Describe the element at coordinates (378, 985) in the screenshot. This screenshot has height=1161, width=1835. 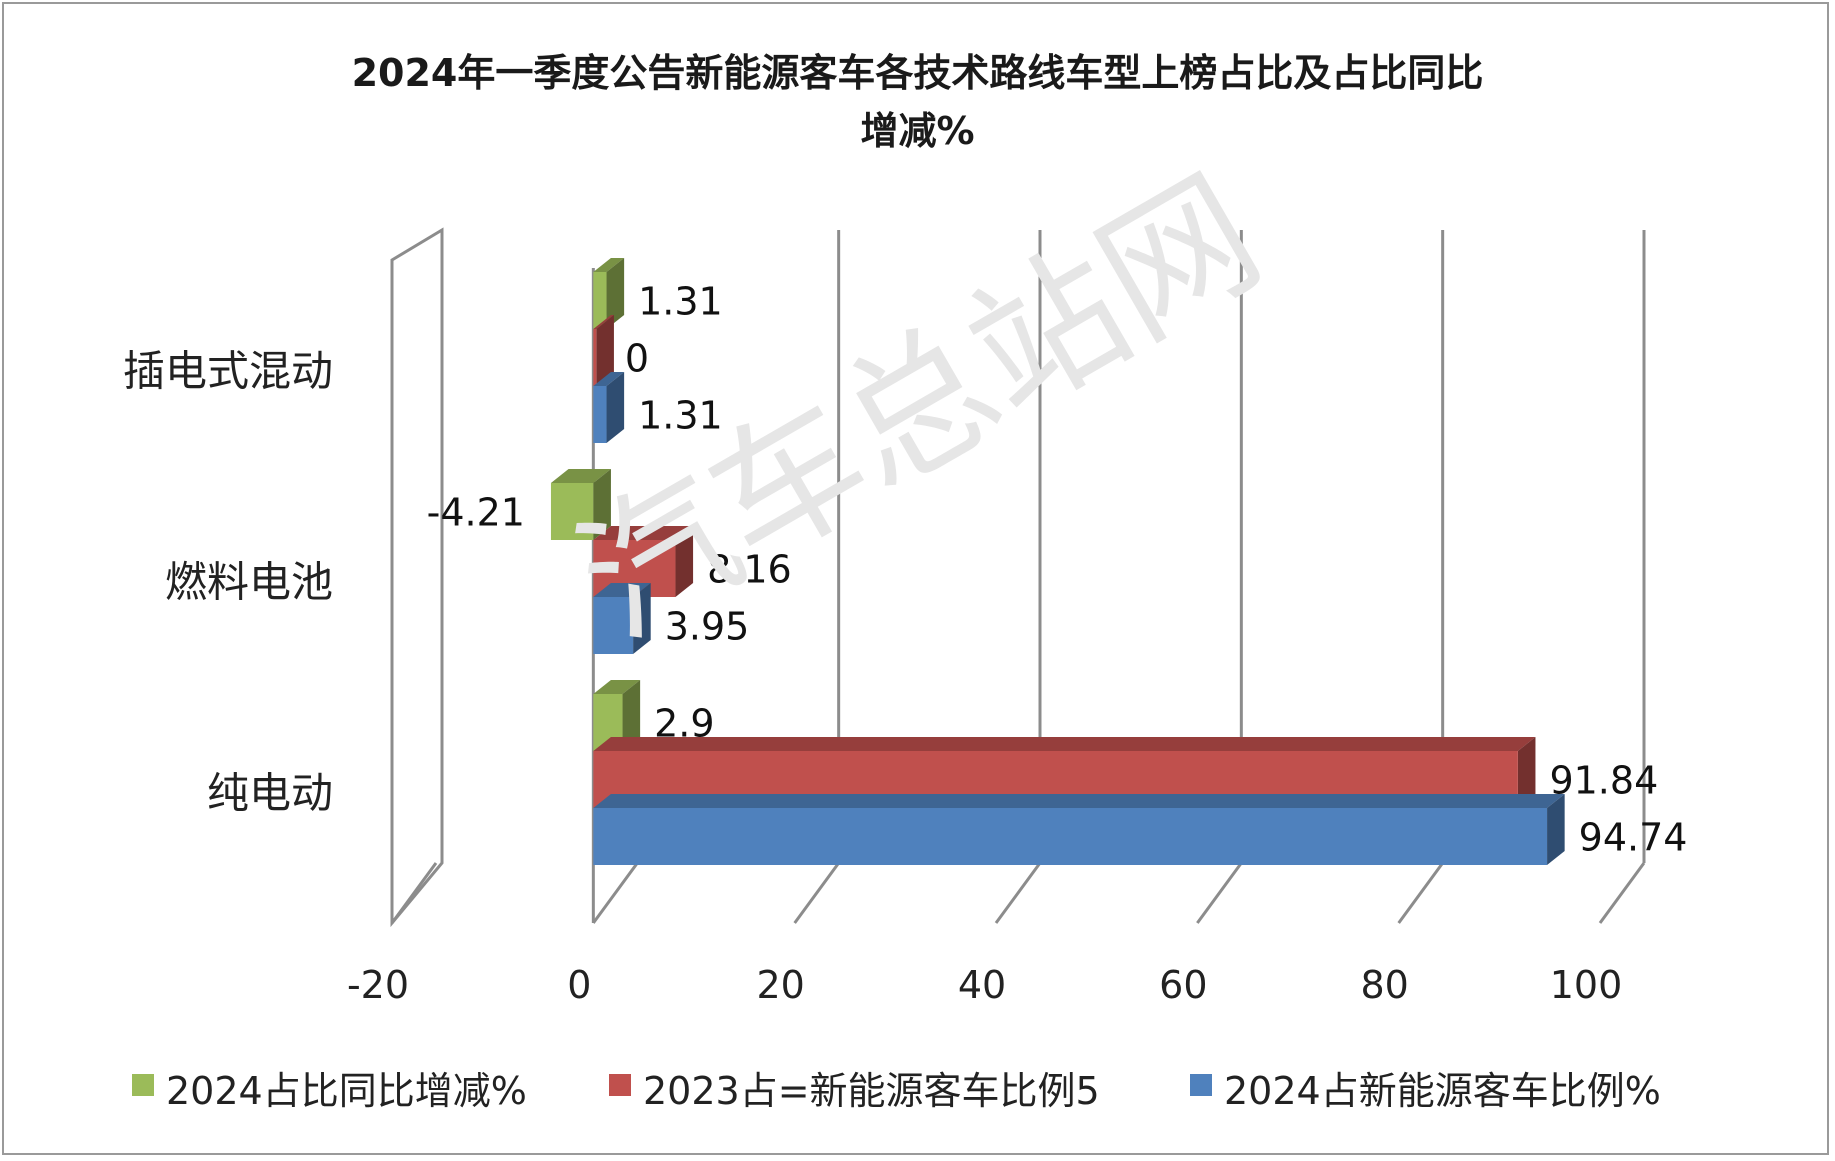
I see `tick-label-0: -20` at that location.